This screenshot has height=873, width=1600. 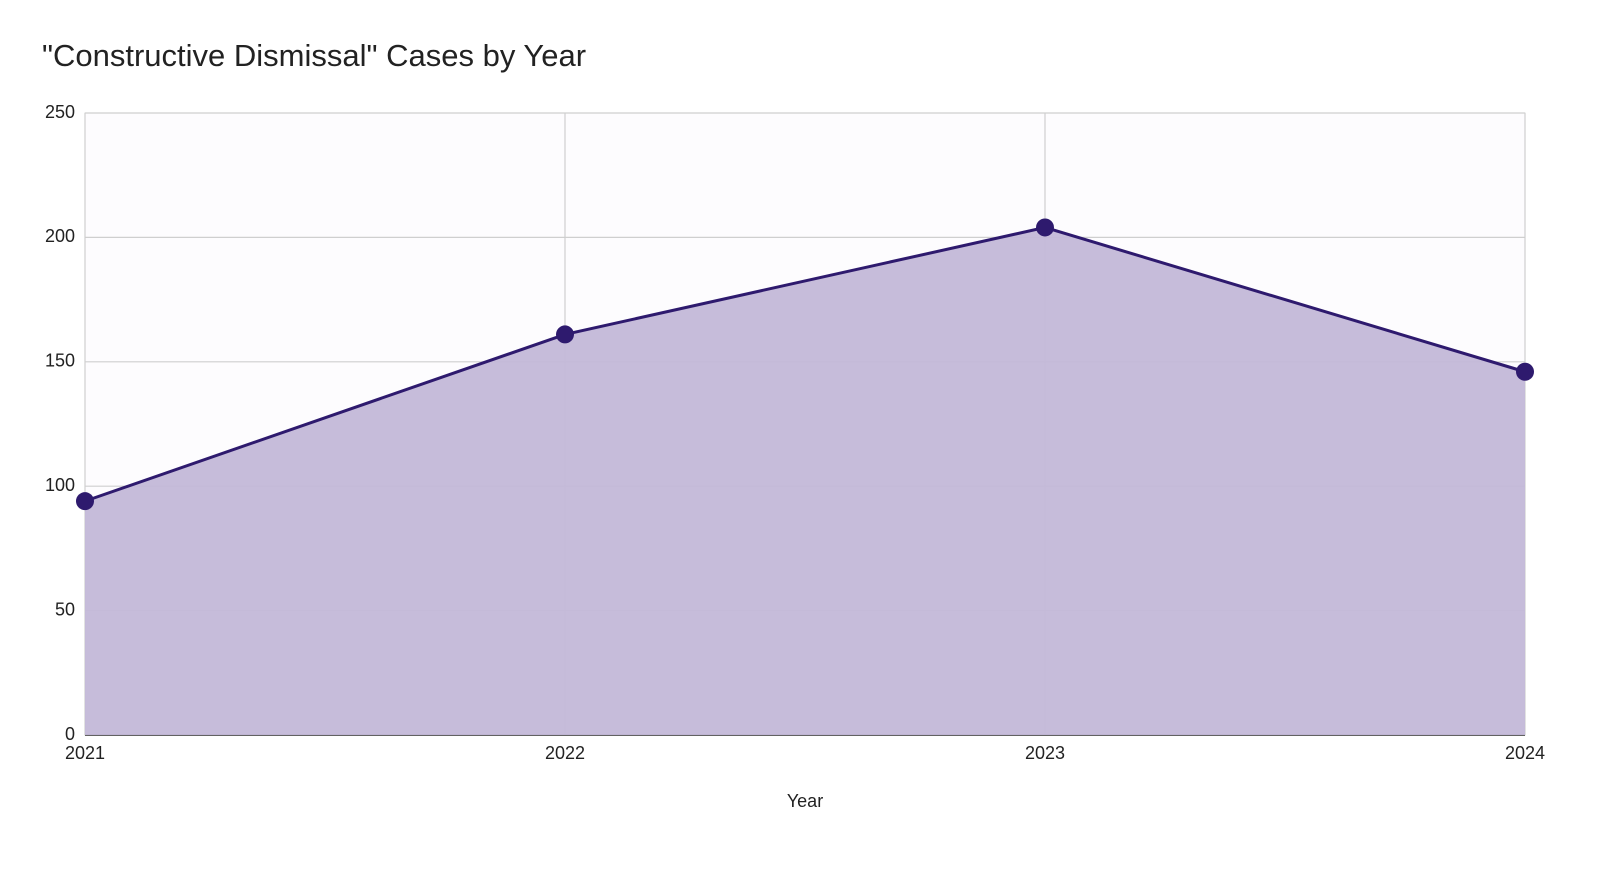 What do you see at coordinates (60, 485) in the screenshot?
I see `y-tick-label: 100` at bounding box center [60, 485].